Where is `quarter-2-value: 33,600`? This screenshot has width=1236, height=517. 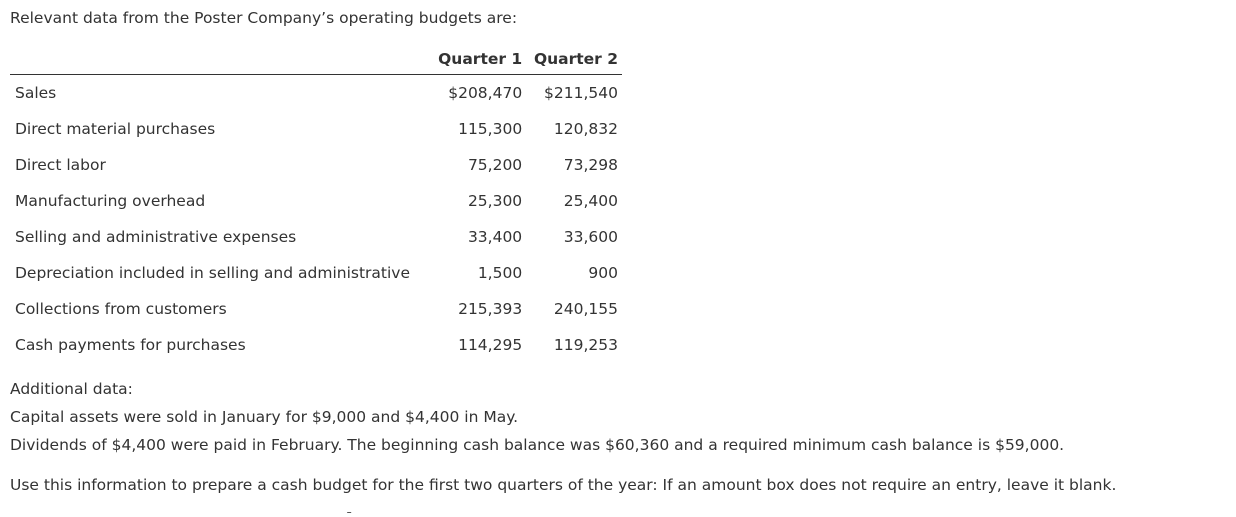
quarter-2-value: 33,600 is located at coordinates (590, 237).